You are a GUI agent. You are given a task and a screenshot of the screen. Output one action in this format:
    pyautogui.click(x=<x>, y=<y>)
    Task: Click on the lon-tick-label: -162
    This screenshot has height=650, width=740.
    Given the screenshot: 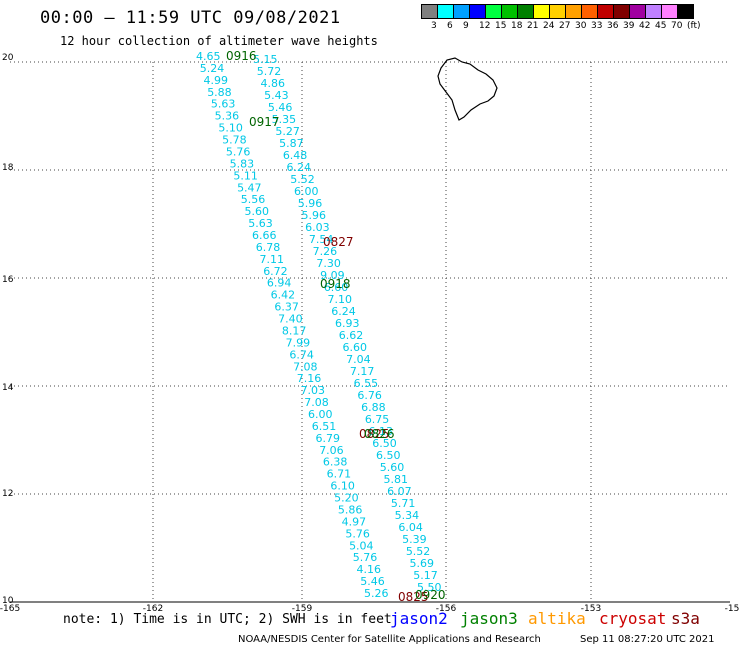 What is the action you would take?
    pyautogui.click(x=153, y=609)
    